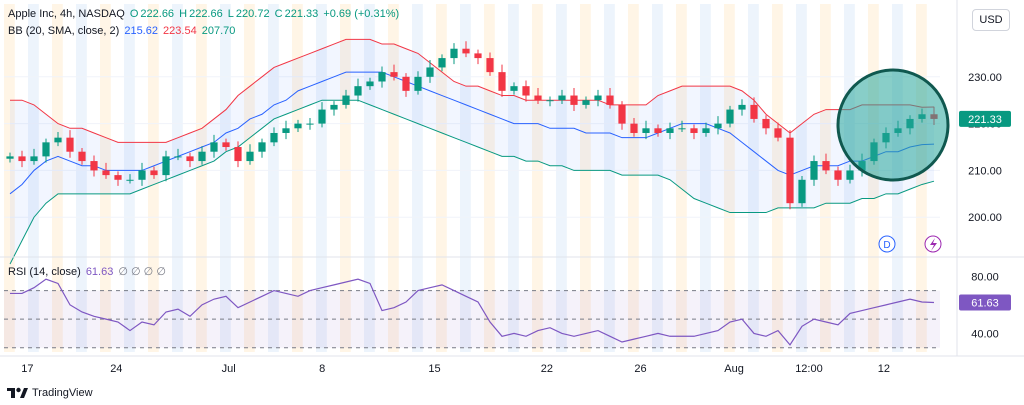 Image resolution: width=1024 pixels, height=405 pixels. What do you see at coordinates (547, 369) in the screenshot?
I see `time-tick-label: 22` at bounding box center [547, 369].